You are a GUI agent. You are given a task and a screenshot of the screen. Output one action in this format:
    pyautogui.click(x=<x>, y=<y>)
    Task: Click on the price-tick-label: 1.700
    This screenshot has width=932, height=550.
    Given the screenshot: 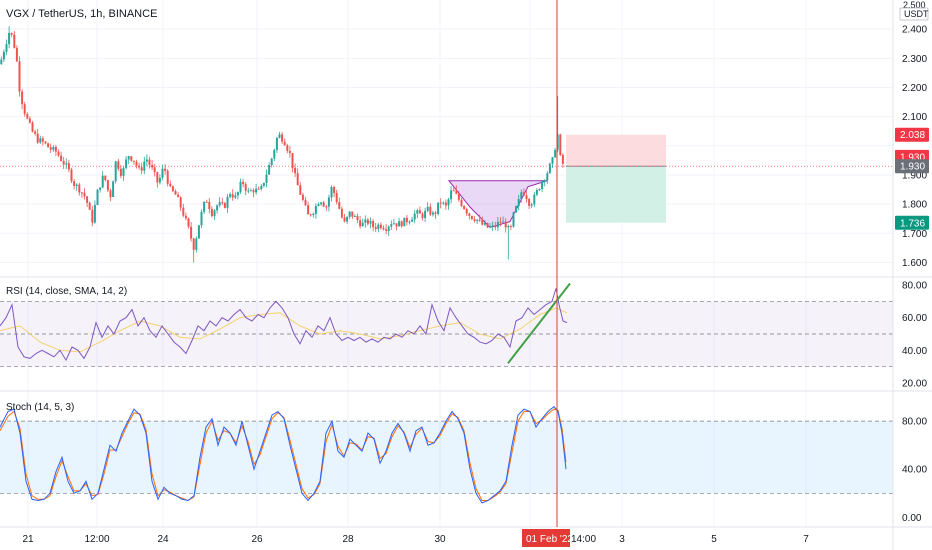 What is the action you would take?
    pyautogui.click(x=914, y=234)
    